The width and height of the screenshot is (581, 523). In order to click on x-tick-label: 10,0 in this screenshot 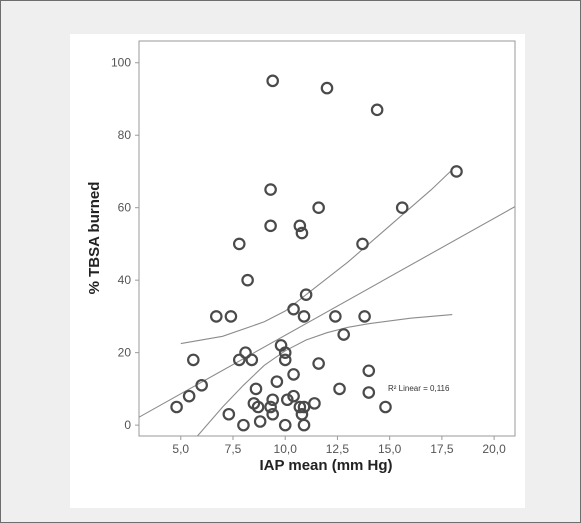, I will do `click(286, 449)`.